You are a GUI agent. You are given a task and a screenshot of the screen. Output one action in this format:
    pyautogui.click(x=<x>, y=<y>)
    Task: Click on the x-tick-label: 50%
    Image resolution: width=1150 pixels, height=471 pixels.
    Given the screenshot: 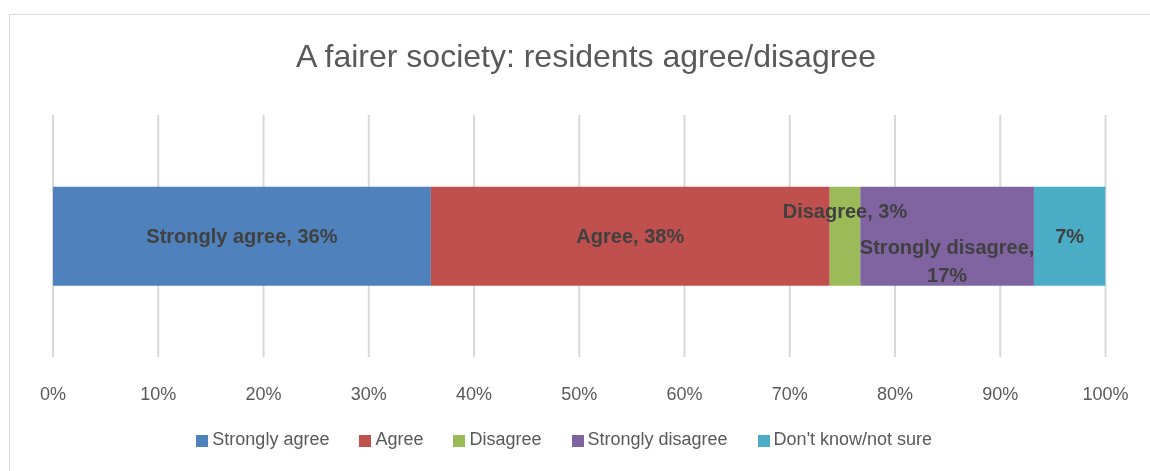 What is the action you would take?
    pyautogui.click(x=579, y=393)
    